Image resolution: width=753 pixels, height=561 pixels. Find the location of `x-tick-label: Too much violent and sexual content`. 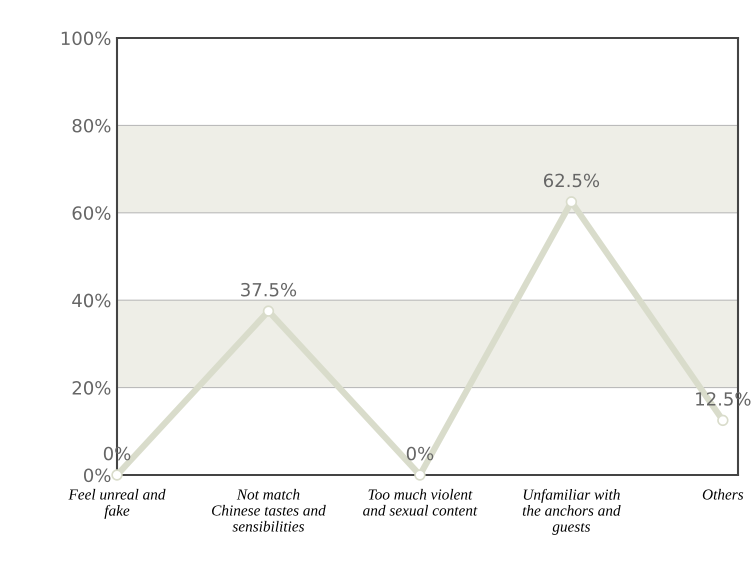

x-tick-label: Too much violent and sexual content is located at coordinates (420, 502).